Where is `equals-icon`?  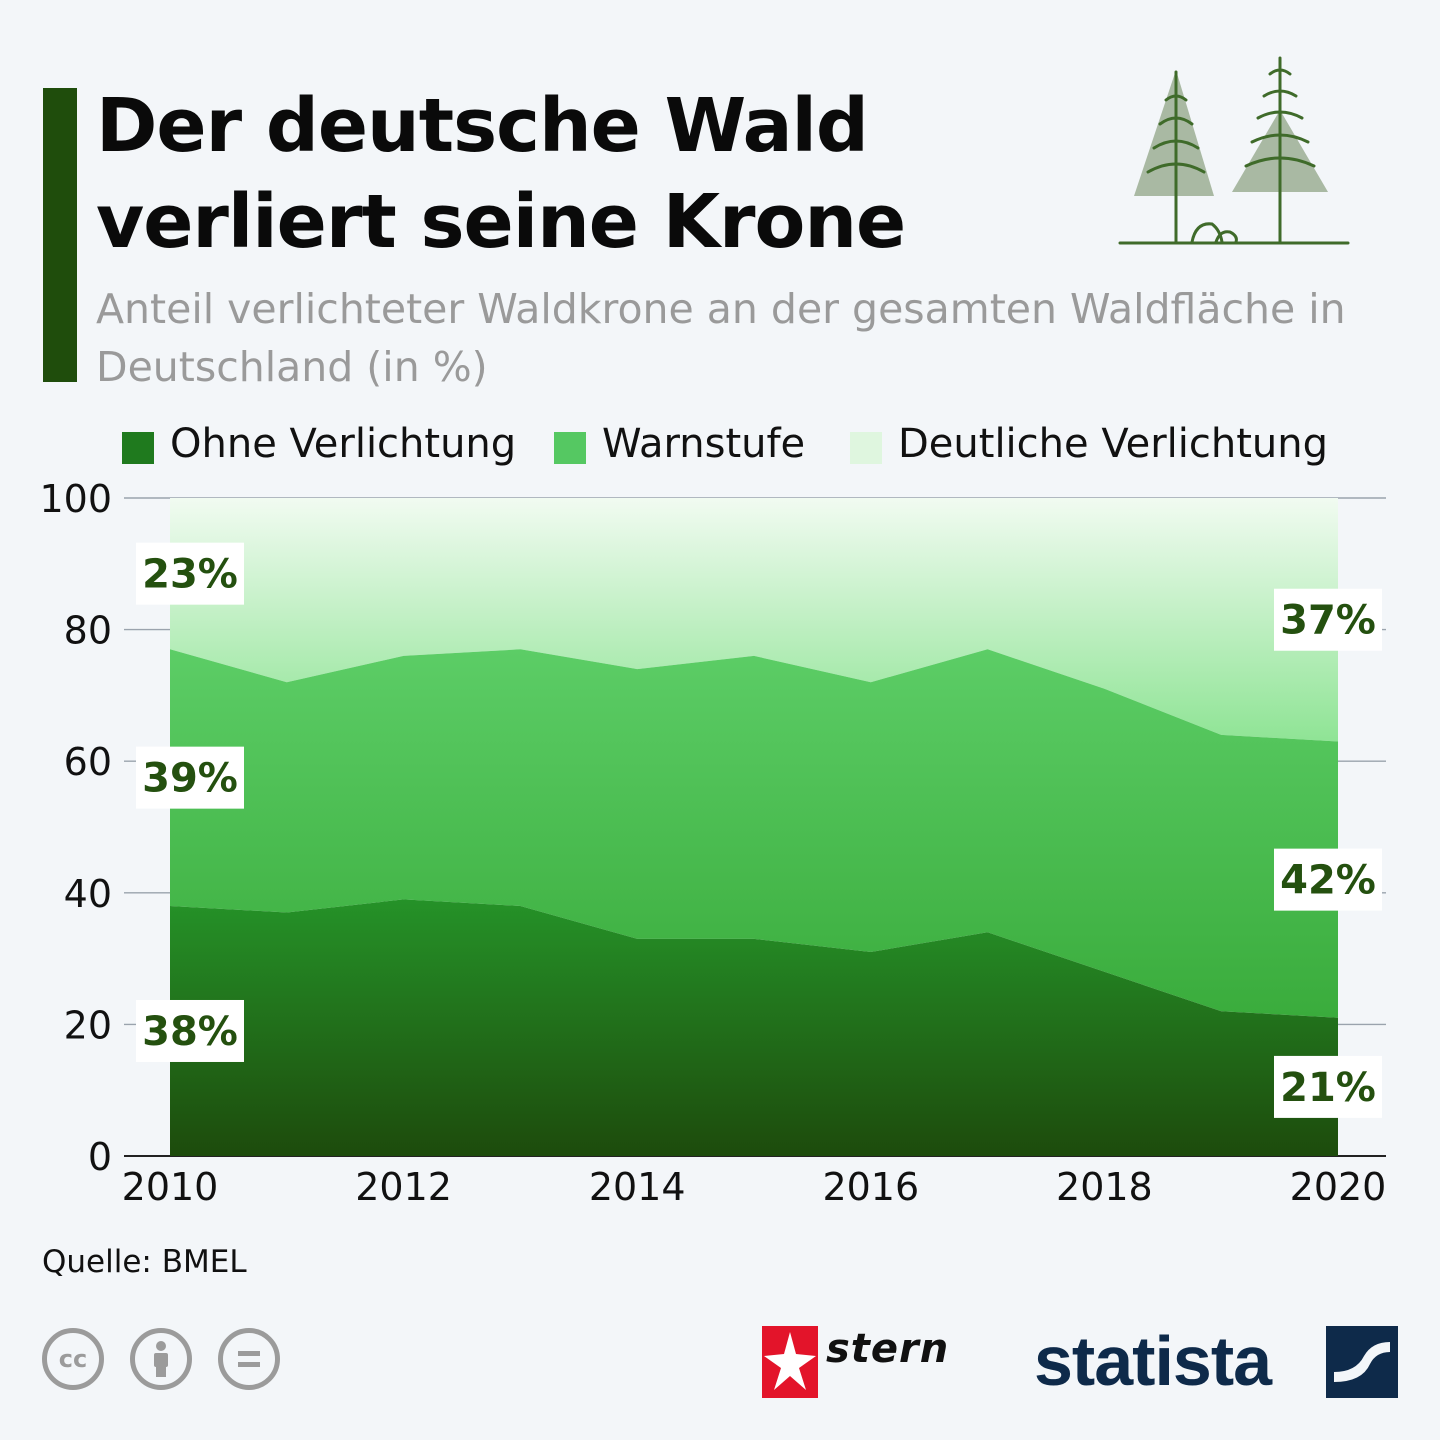 equals-icon is located at coordinates (249, 1359).